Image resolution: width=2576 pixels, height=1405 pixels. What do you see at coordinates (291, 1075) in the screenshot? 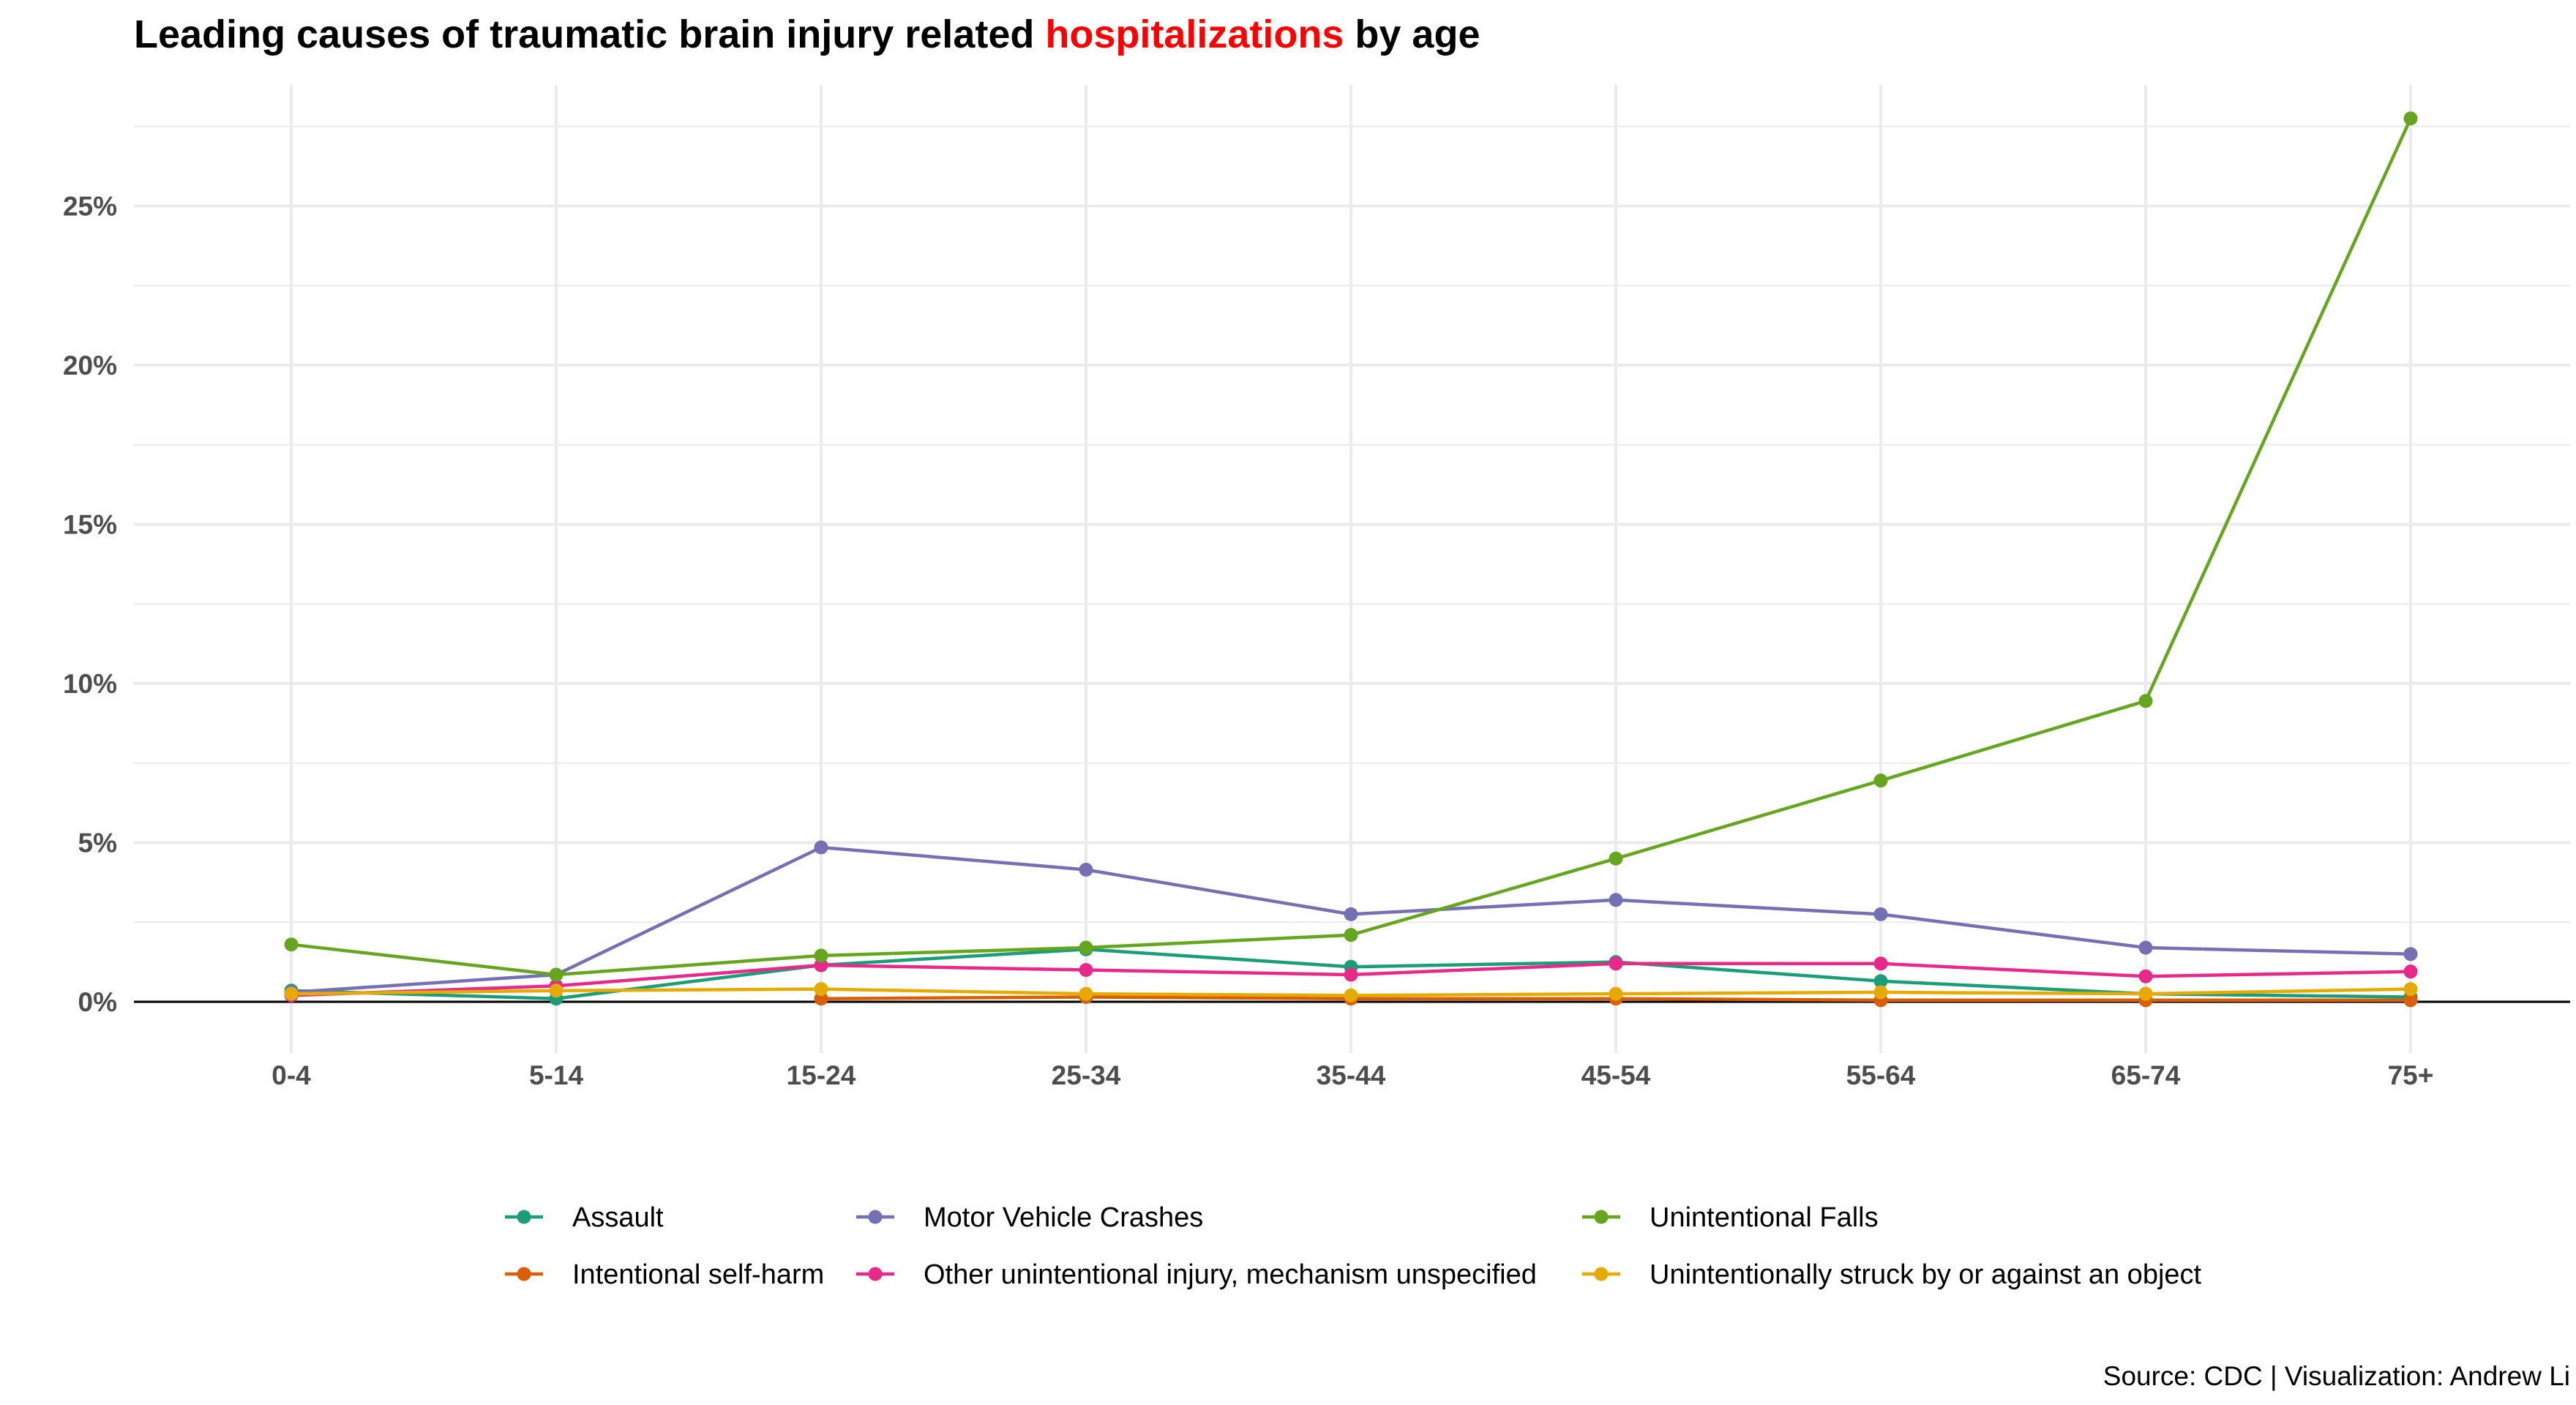
I see `x-tick-label: 0-4` at bounding box center [291, 1075].